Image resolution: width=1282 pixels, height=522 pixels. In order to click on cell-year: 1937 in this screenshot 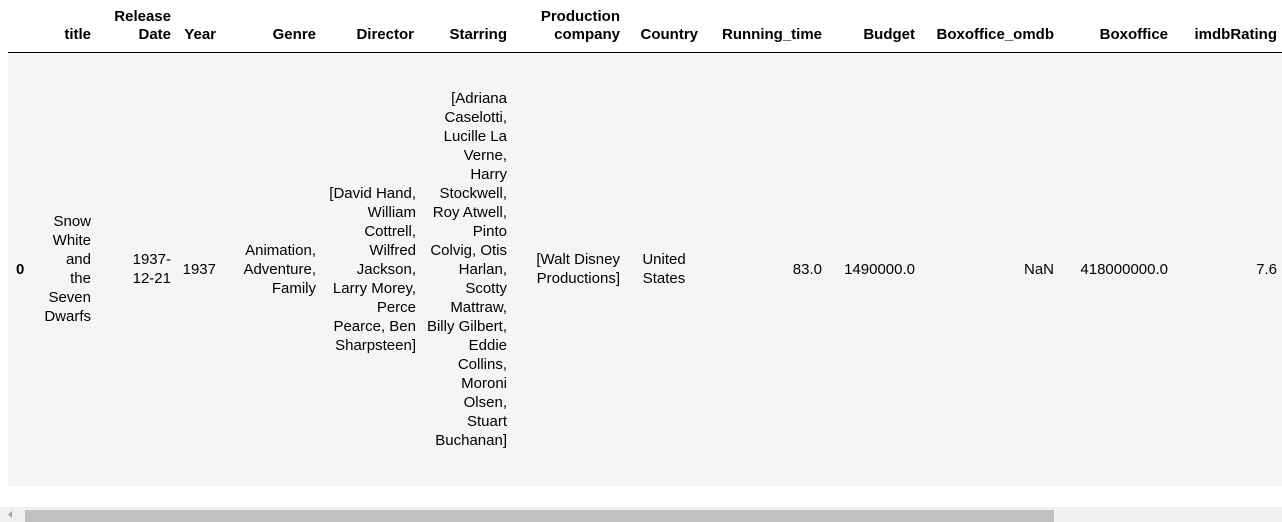, I will do `click(198, 269)`.